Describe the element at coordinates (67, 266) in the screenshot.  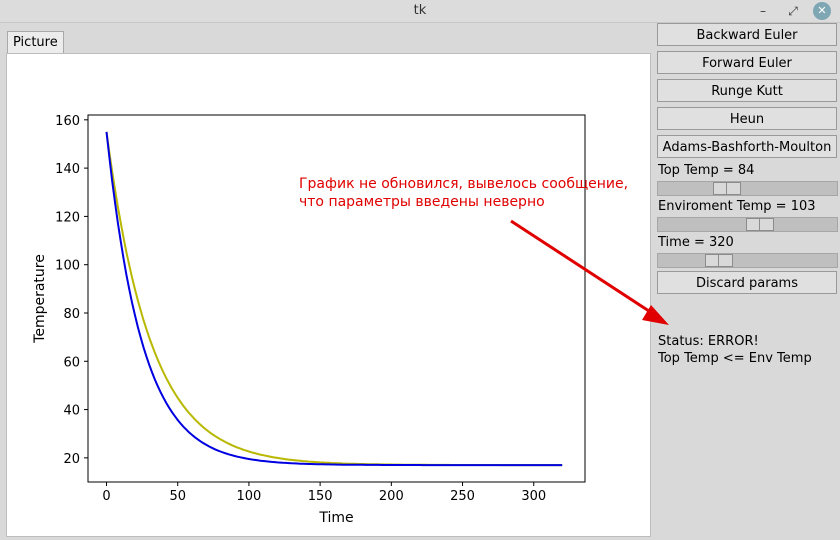
I see `y-tick-label: 100` at that location.